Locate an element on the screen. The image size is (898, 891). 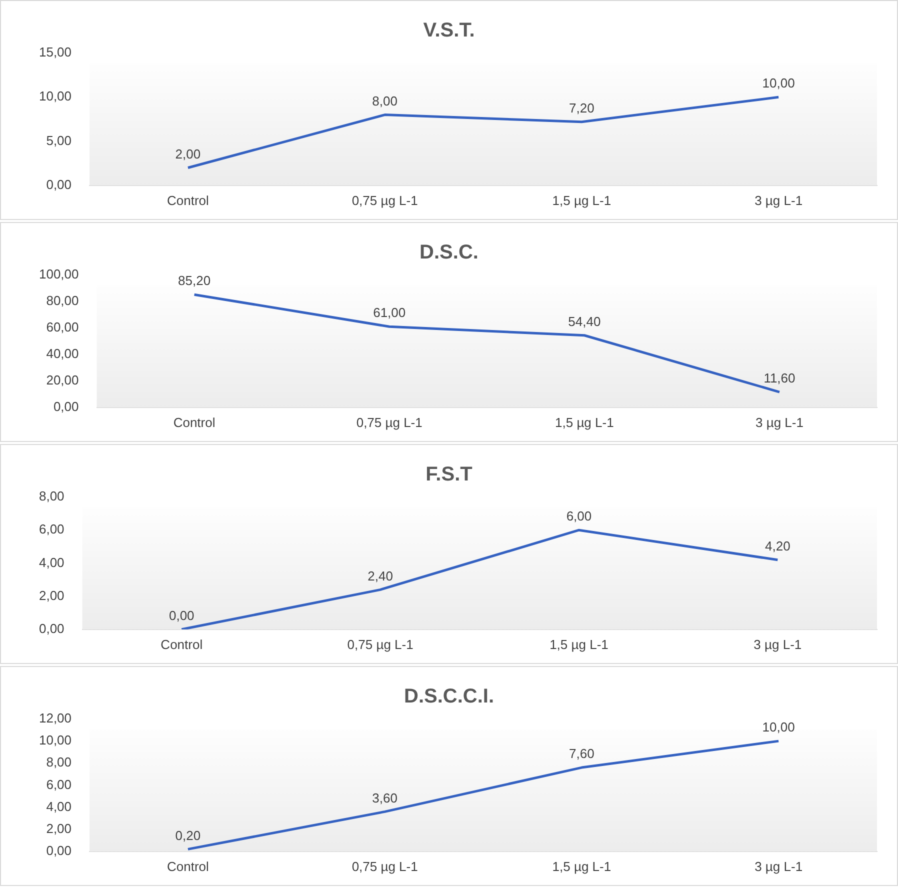
chart-title: F.S.T is located at coordinates (449, 475).